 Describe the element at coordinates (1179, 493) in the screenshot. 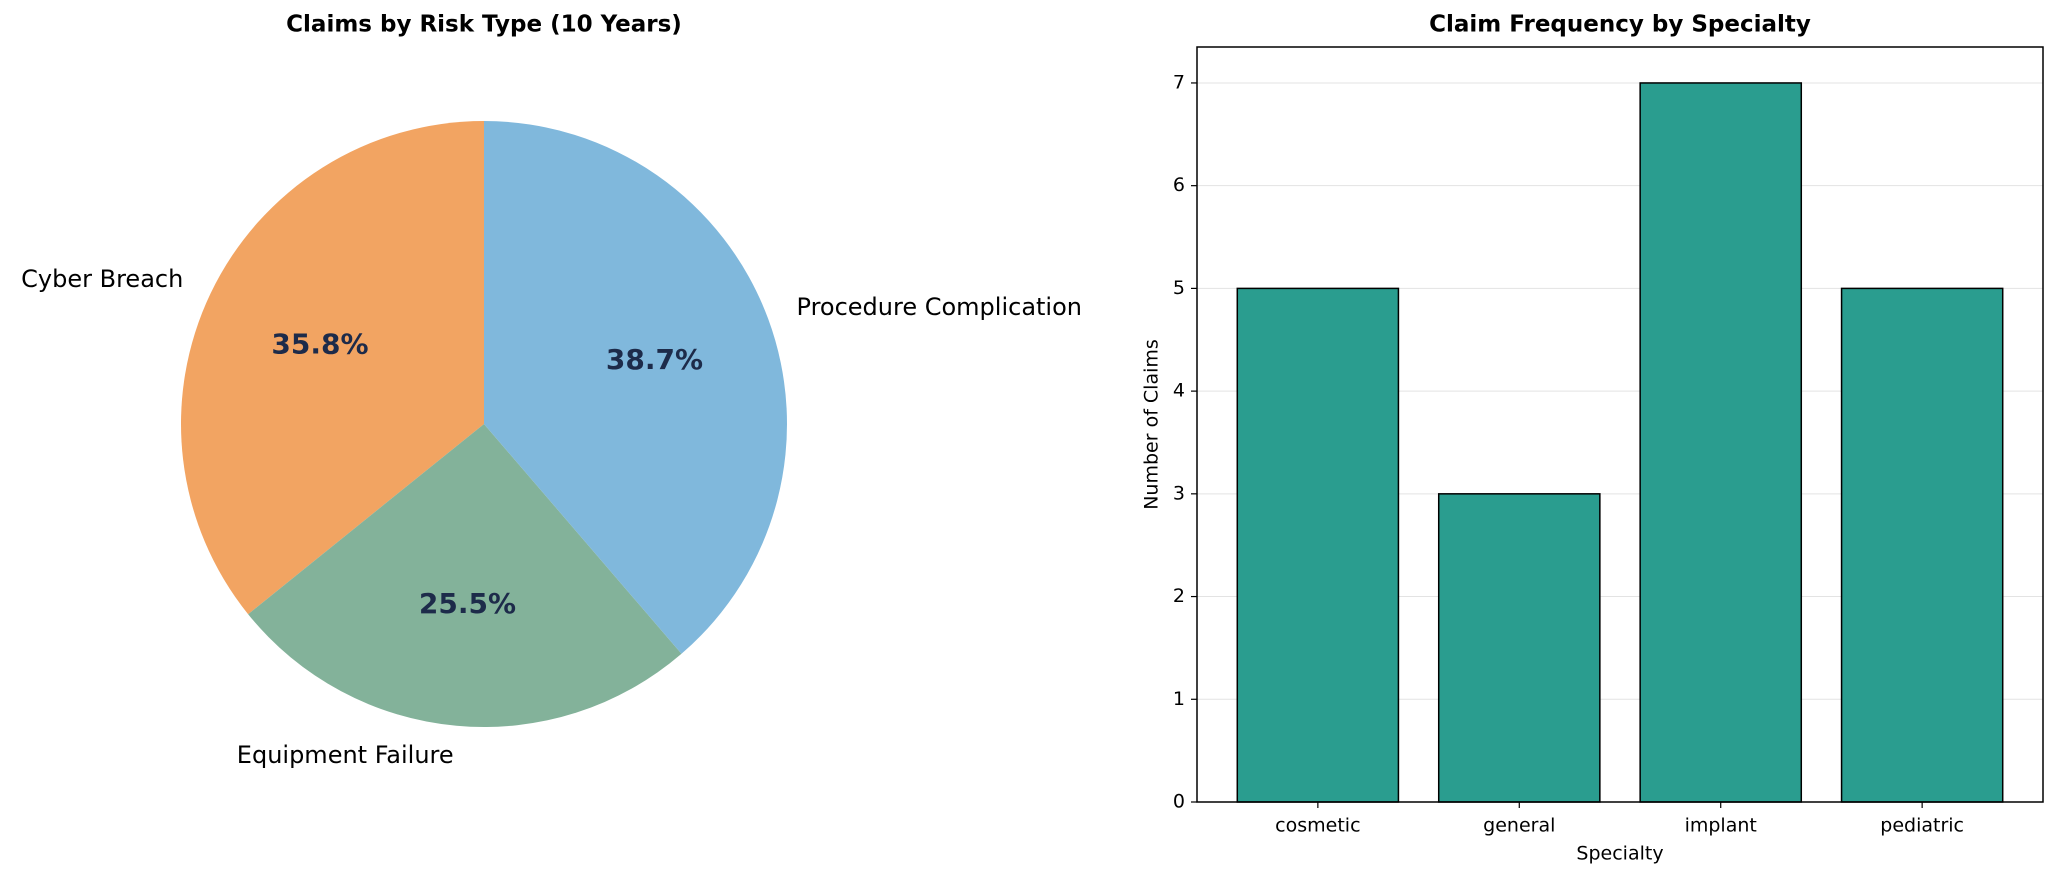

I see `y-tick-label: 3` at that location.